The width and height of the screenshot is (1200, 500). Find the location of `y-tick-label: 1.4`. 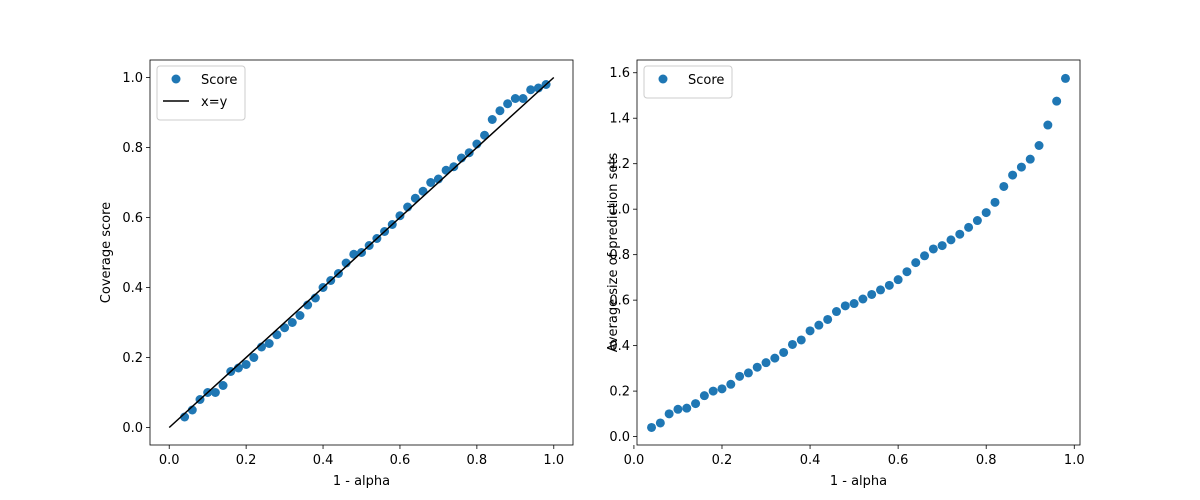

y-tick-label: 1.4 is located at coordinates (619, 119).